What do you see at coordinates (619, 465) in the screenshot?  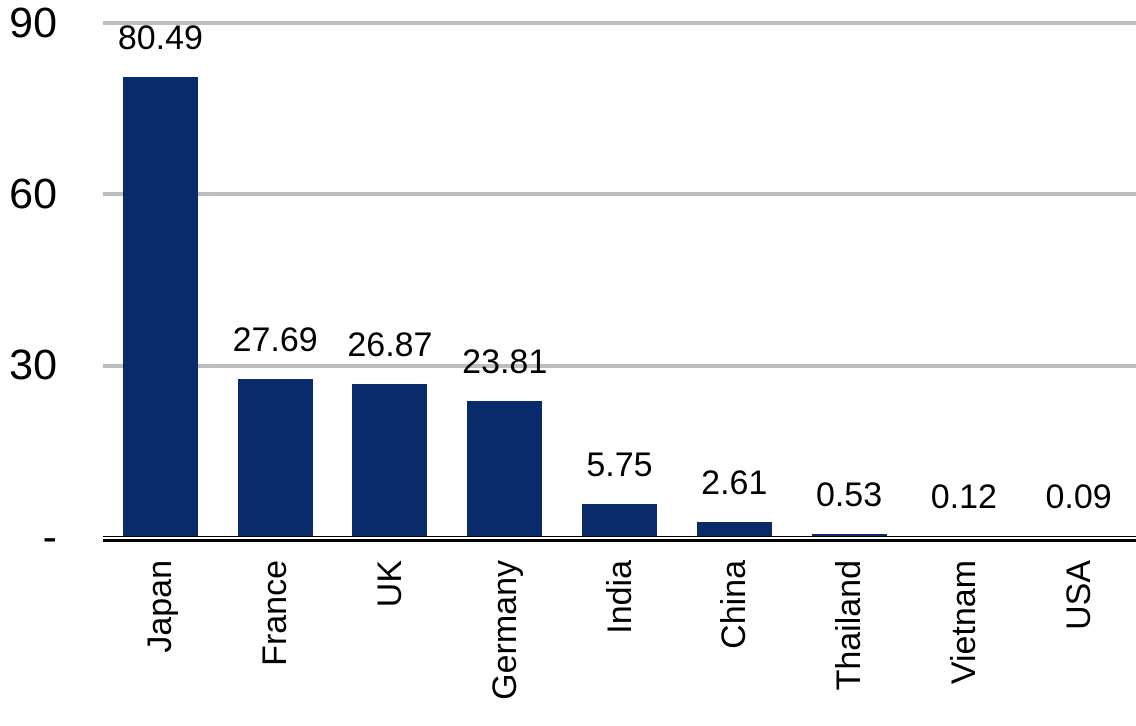 I see `bar-value-label: 5.75` at bounding box center [619, 465].